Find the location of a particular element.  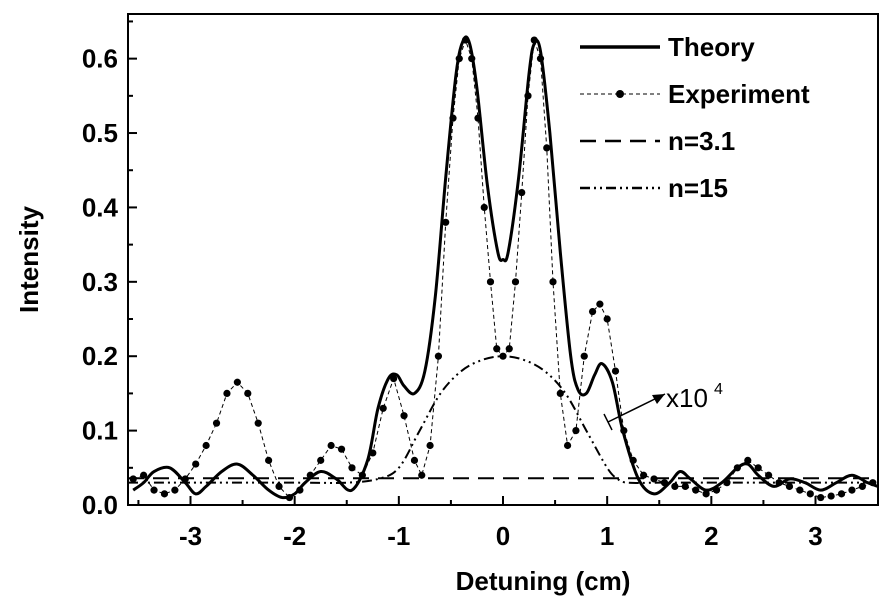

y-tick-label: 0.3 is located at coordinates (100, 282).